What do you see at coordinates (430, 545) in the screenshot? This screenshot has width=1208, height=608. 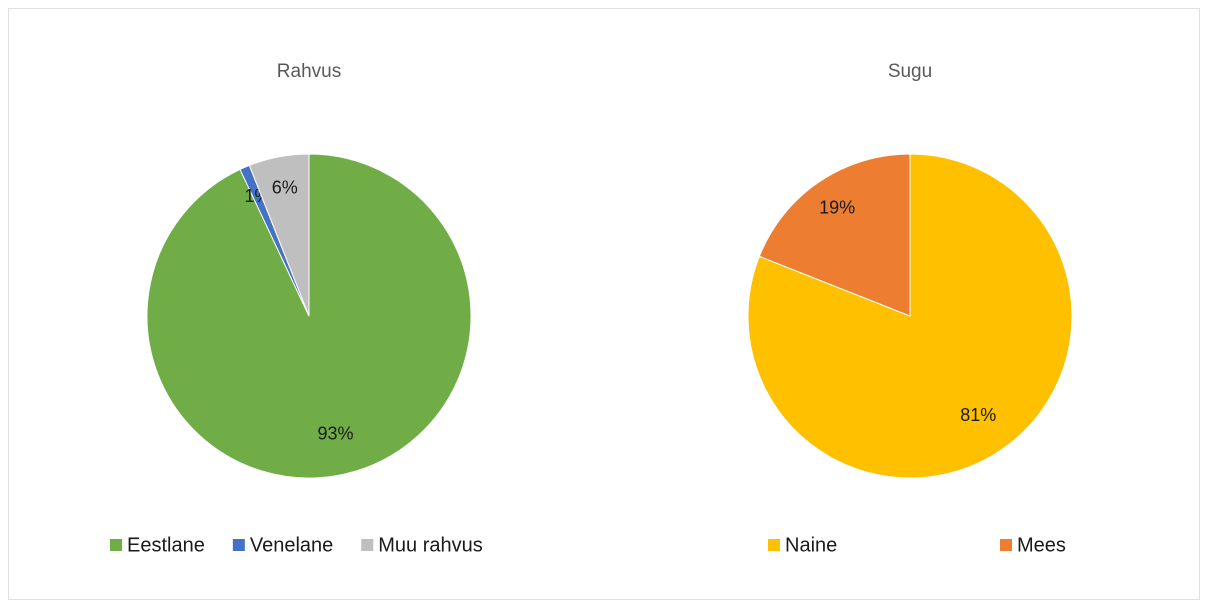 I see `legend-label: Muu rahvus` at bounding box center [430, 545].